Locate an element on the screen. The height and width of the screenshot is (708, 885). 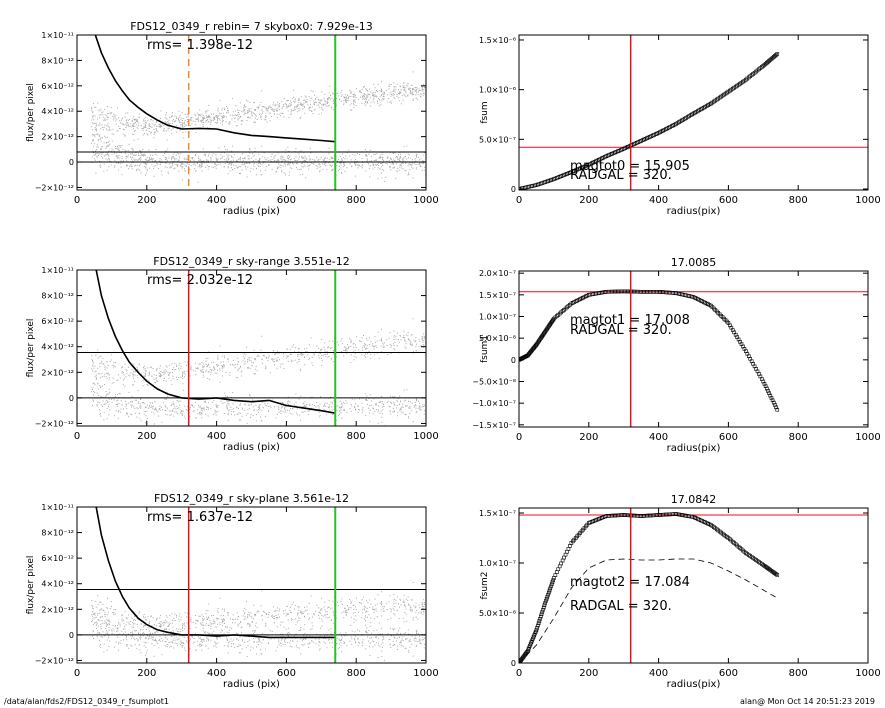
y-tick-label: 1.0×10⁻⁶ is located at coordinates (497, 90).